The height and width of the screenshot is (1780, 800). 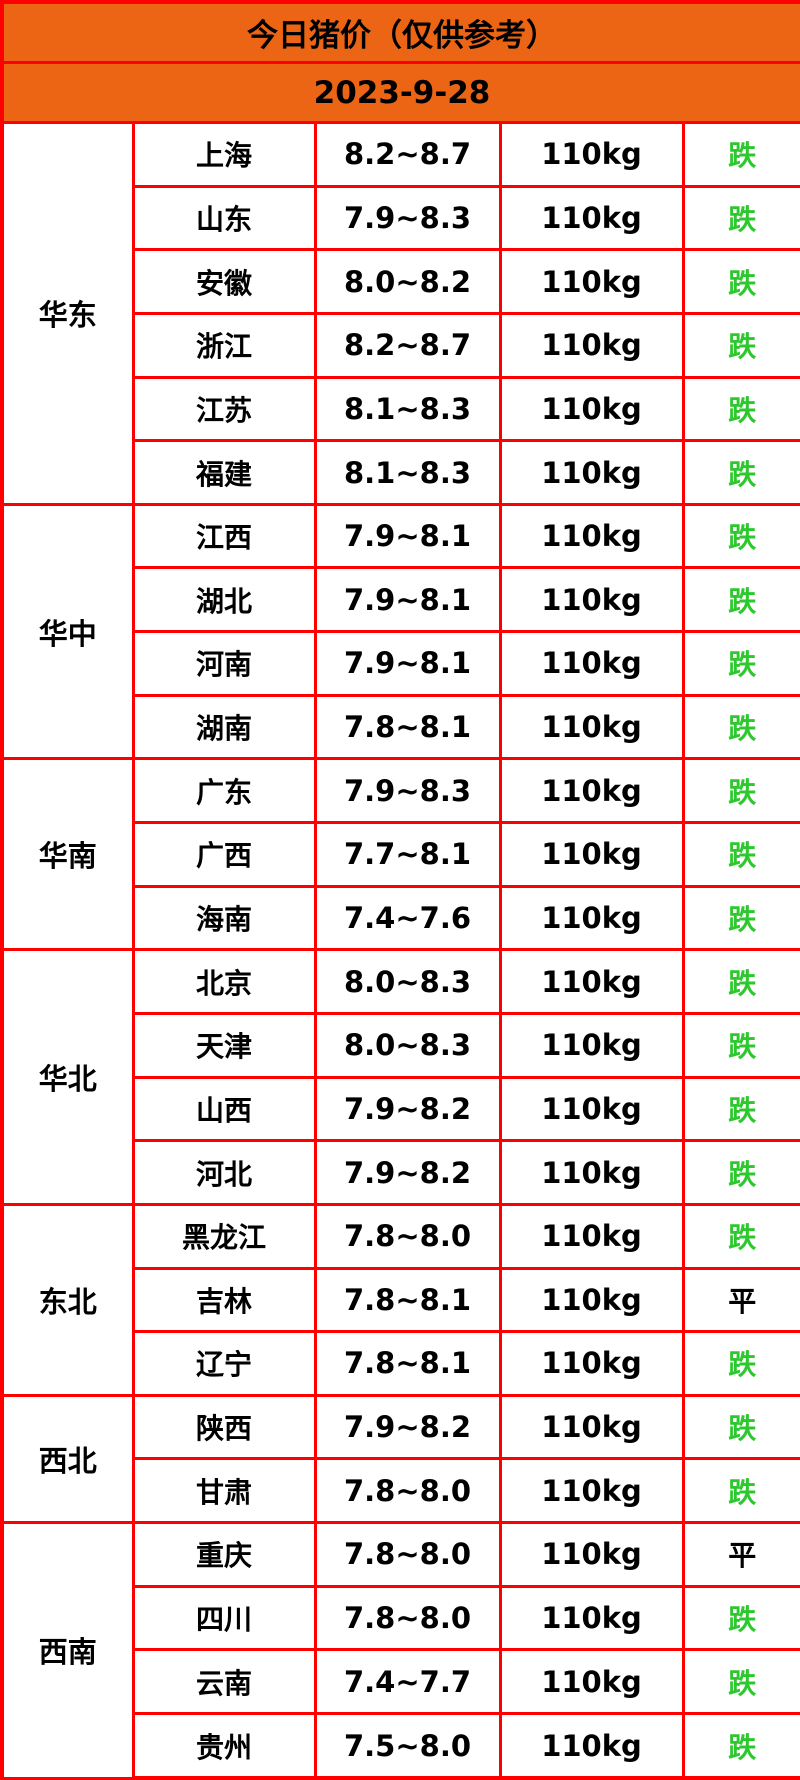 I want to click on table-row: 华南 广东 7.9~8.3 110kg 跌, so click(x=400, y=854).